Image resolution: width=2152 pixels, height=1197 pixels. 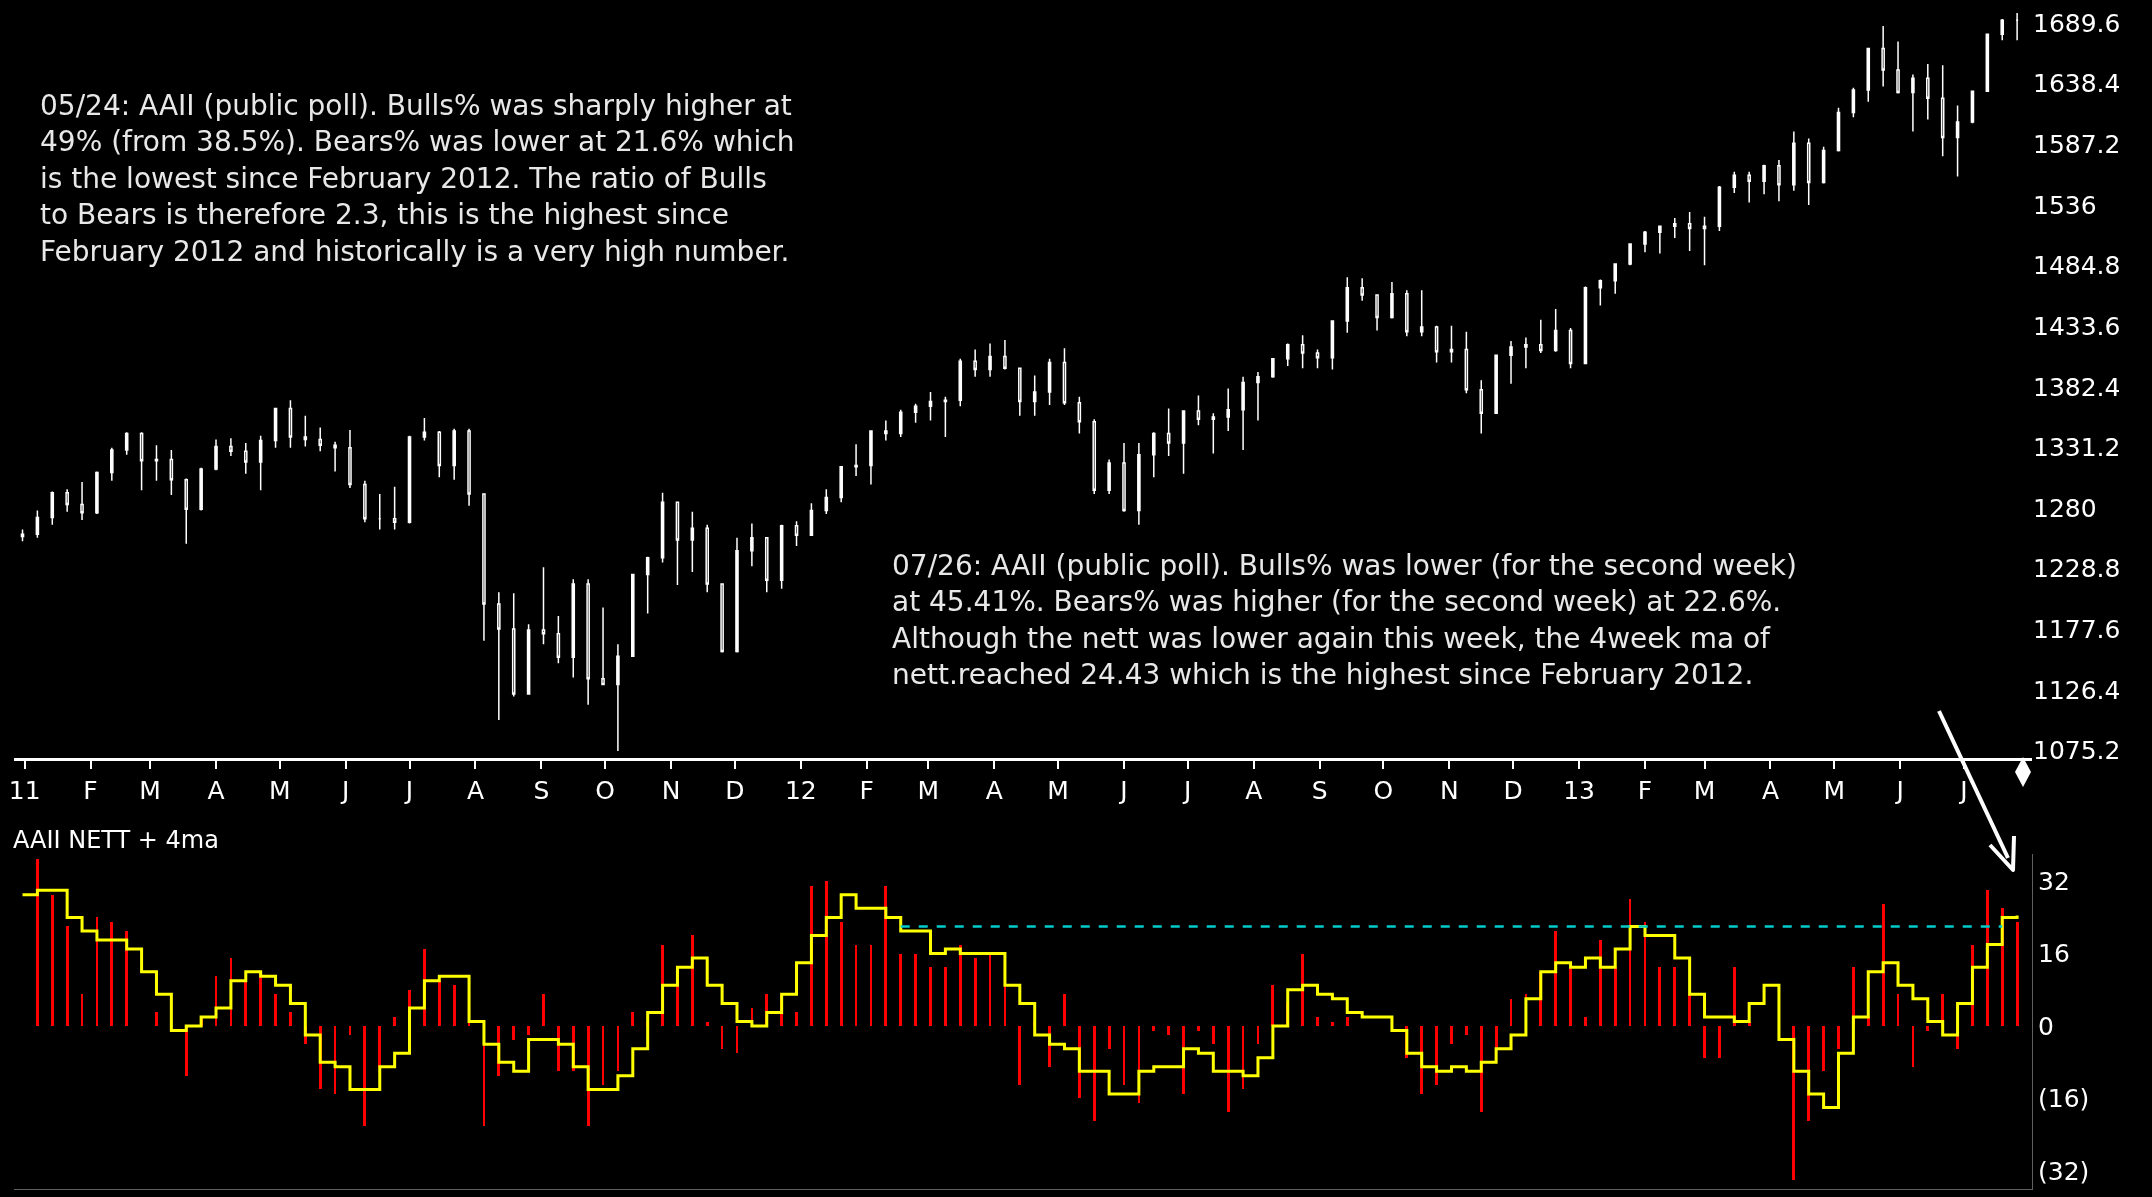 What do you see at coordinates (2077, 326) in the screenshot?
I see `y-tick-label: 1433.6` at bounding box center [2077, 326].